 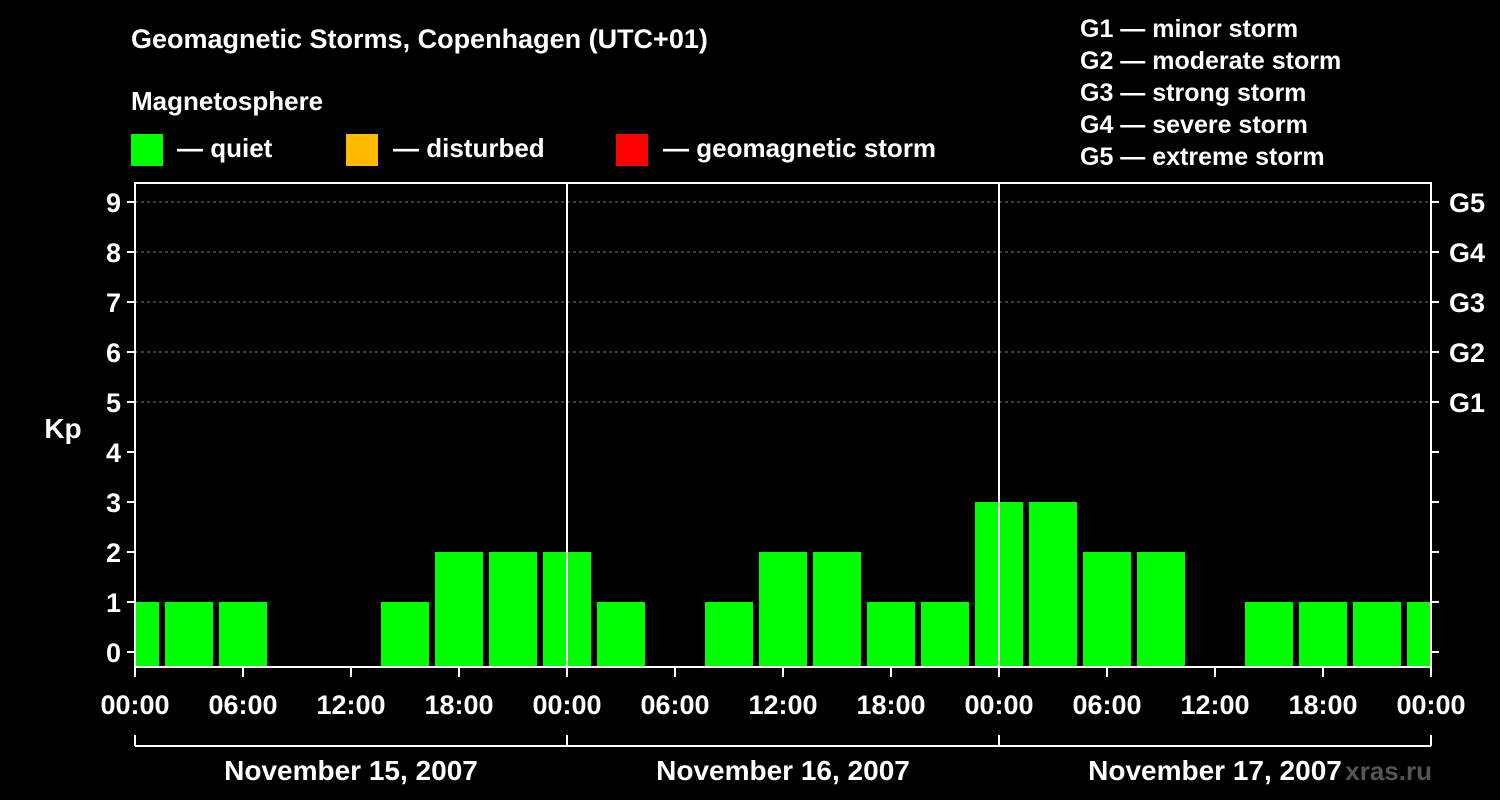 I want to click on right-tick-label-g4: G4, so click(x=1467, y=253).